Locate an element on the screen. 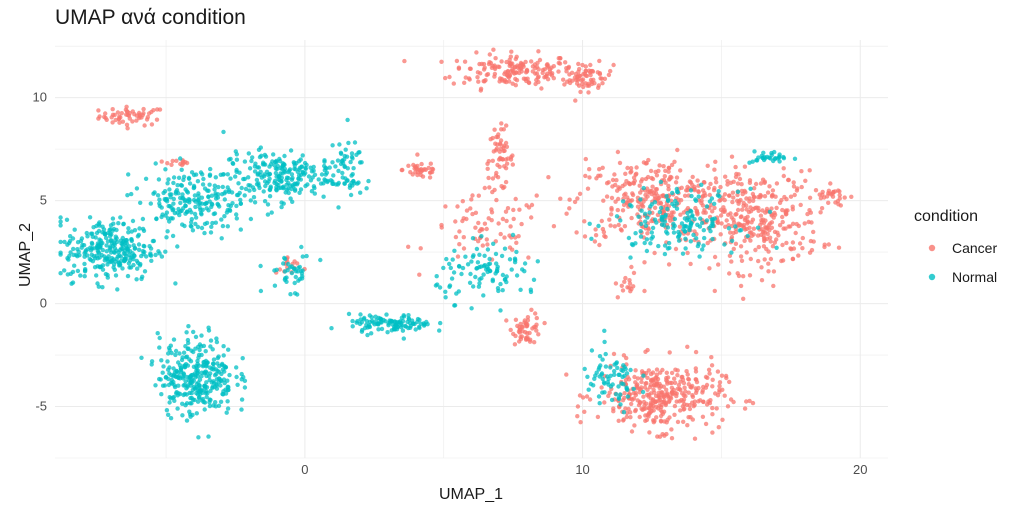  legend-title: condition is located at coordinates (946, 216).